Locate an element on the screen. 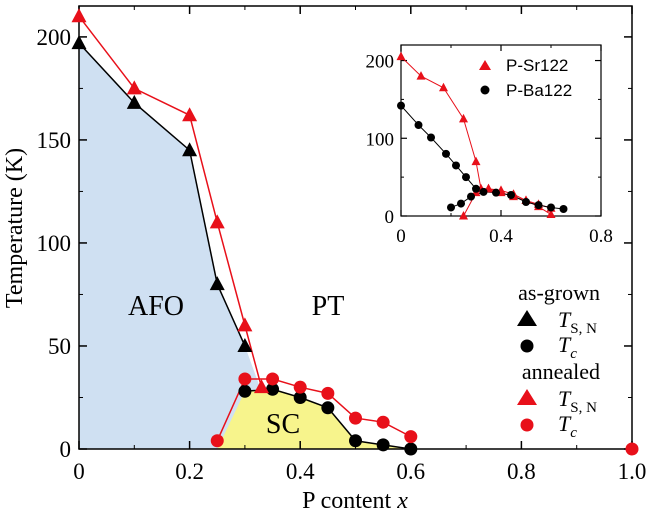 This screenshot has height=518, width=654. sc-region-fill is located at coordinates (314, 419).